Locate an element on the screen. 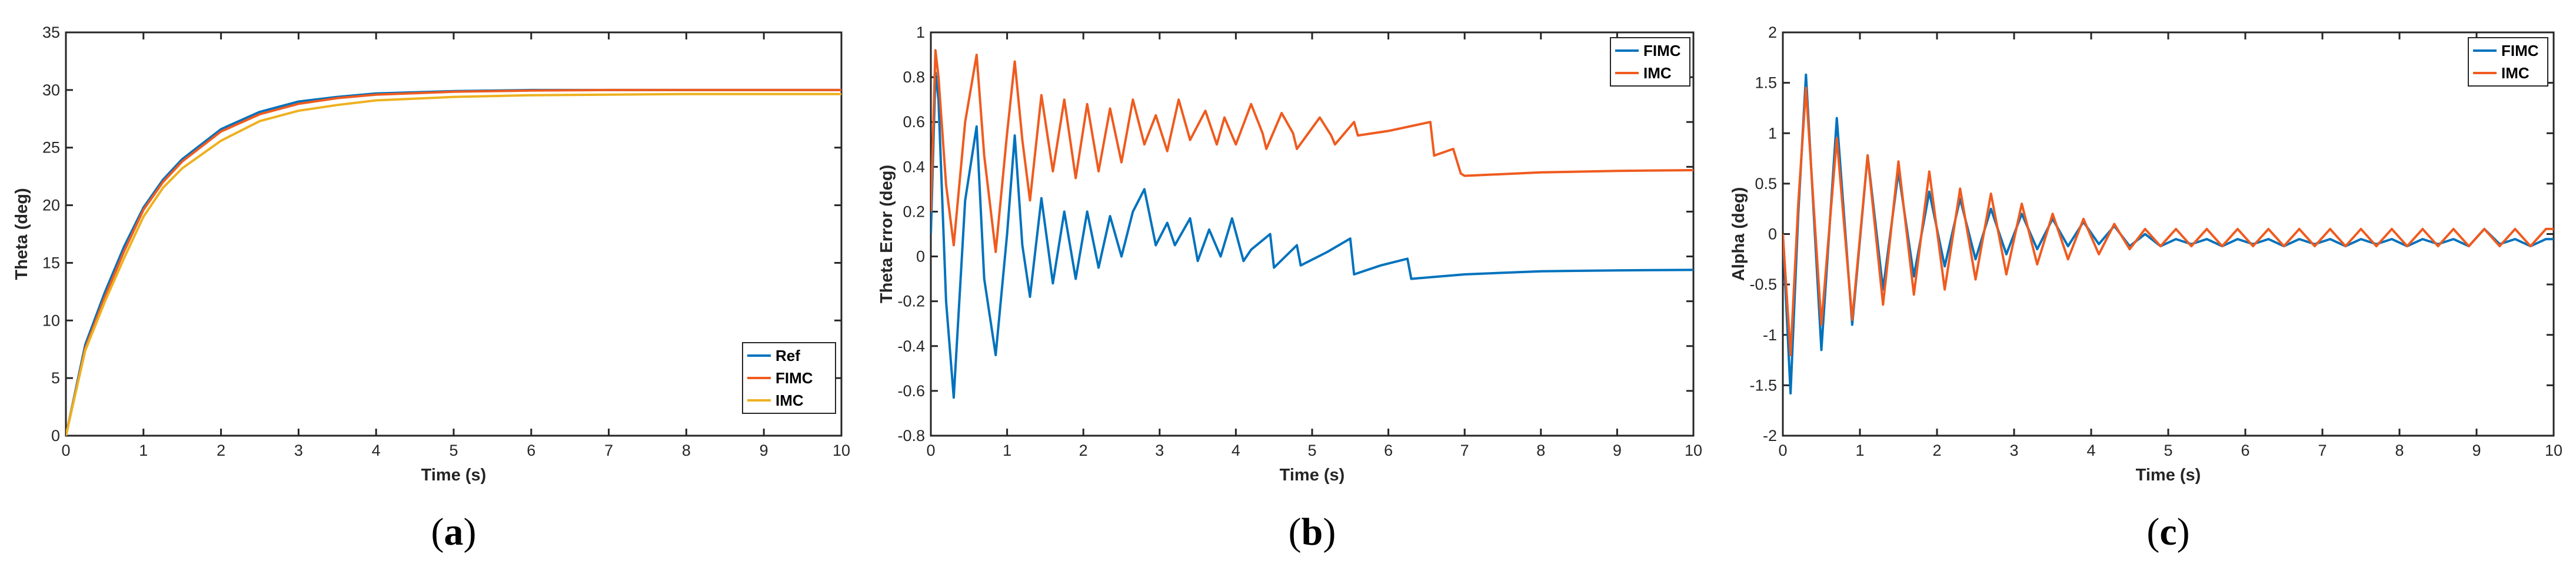 The height and width of the screenshot is (577, 2576). y-tick-label: 2 is located at coordinates (1772, 32).